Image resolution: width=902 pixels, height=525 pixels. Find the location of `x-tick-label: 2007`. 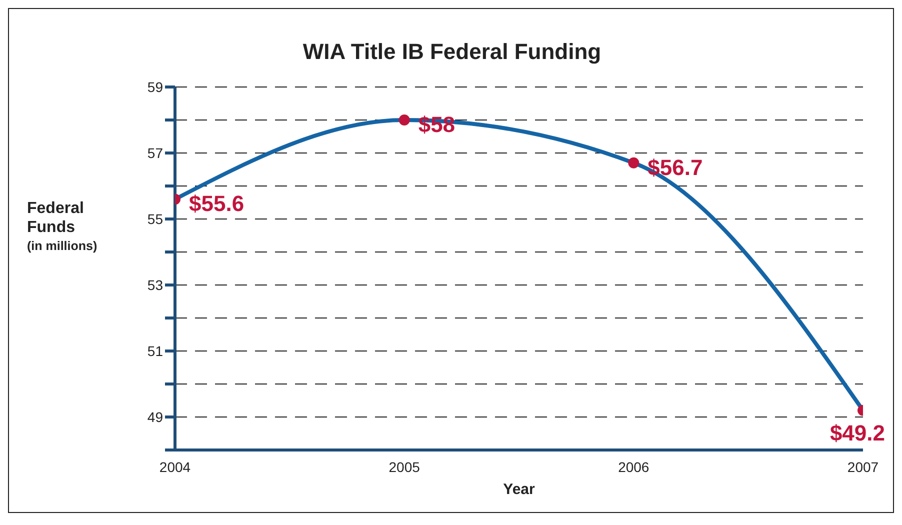

x-tick-label: 2007 is located at coordinates (863, 466).